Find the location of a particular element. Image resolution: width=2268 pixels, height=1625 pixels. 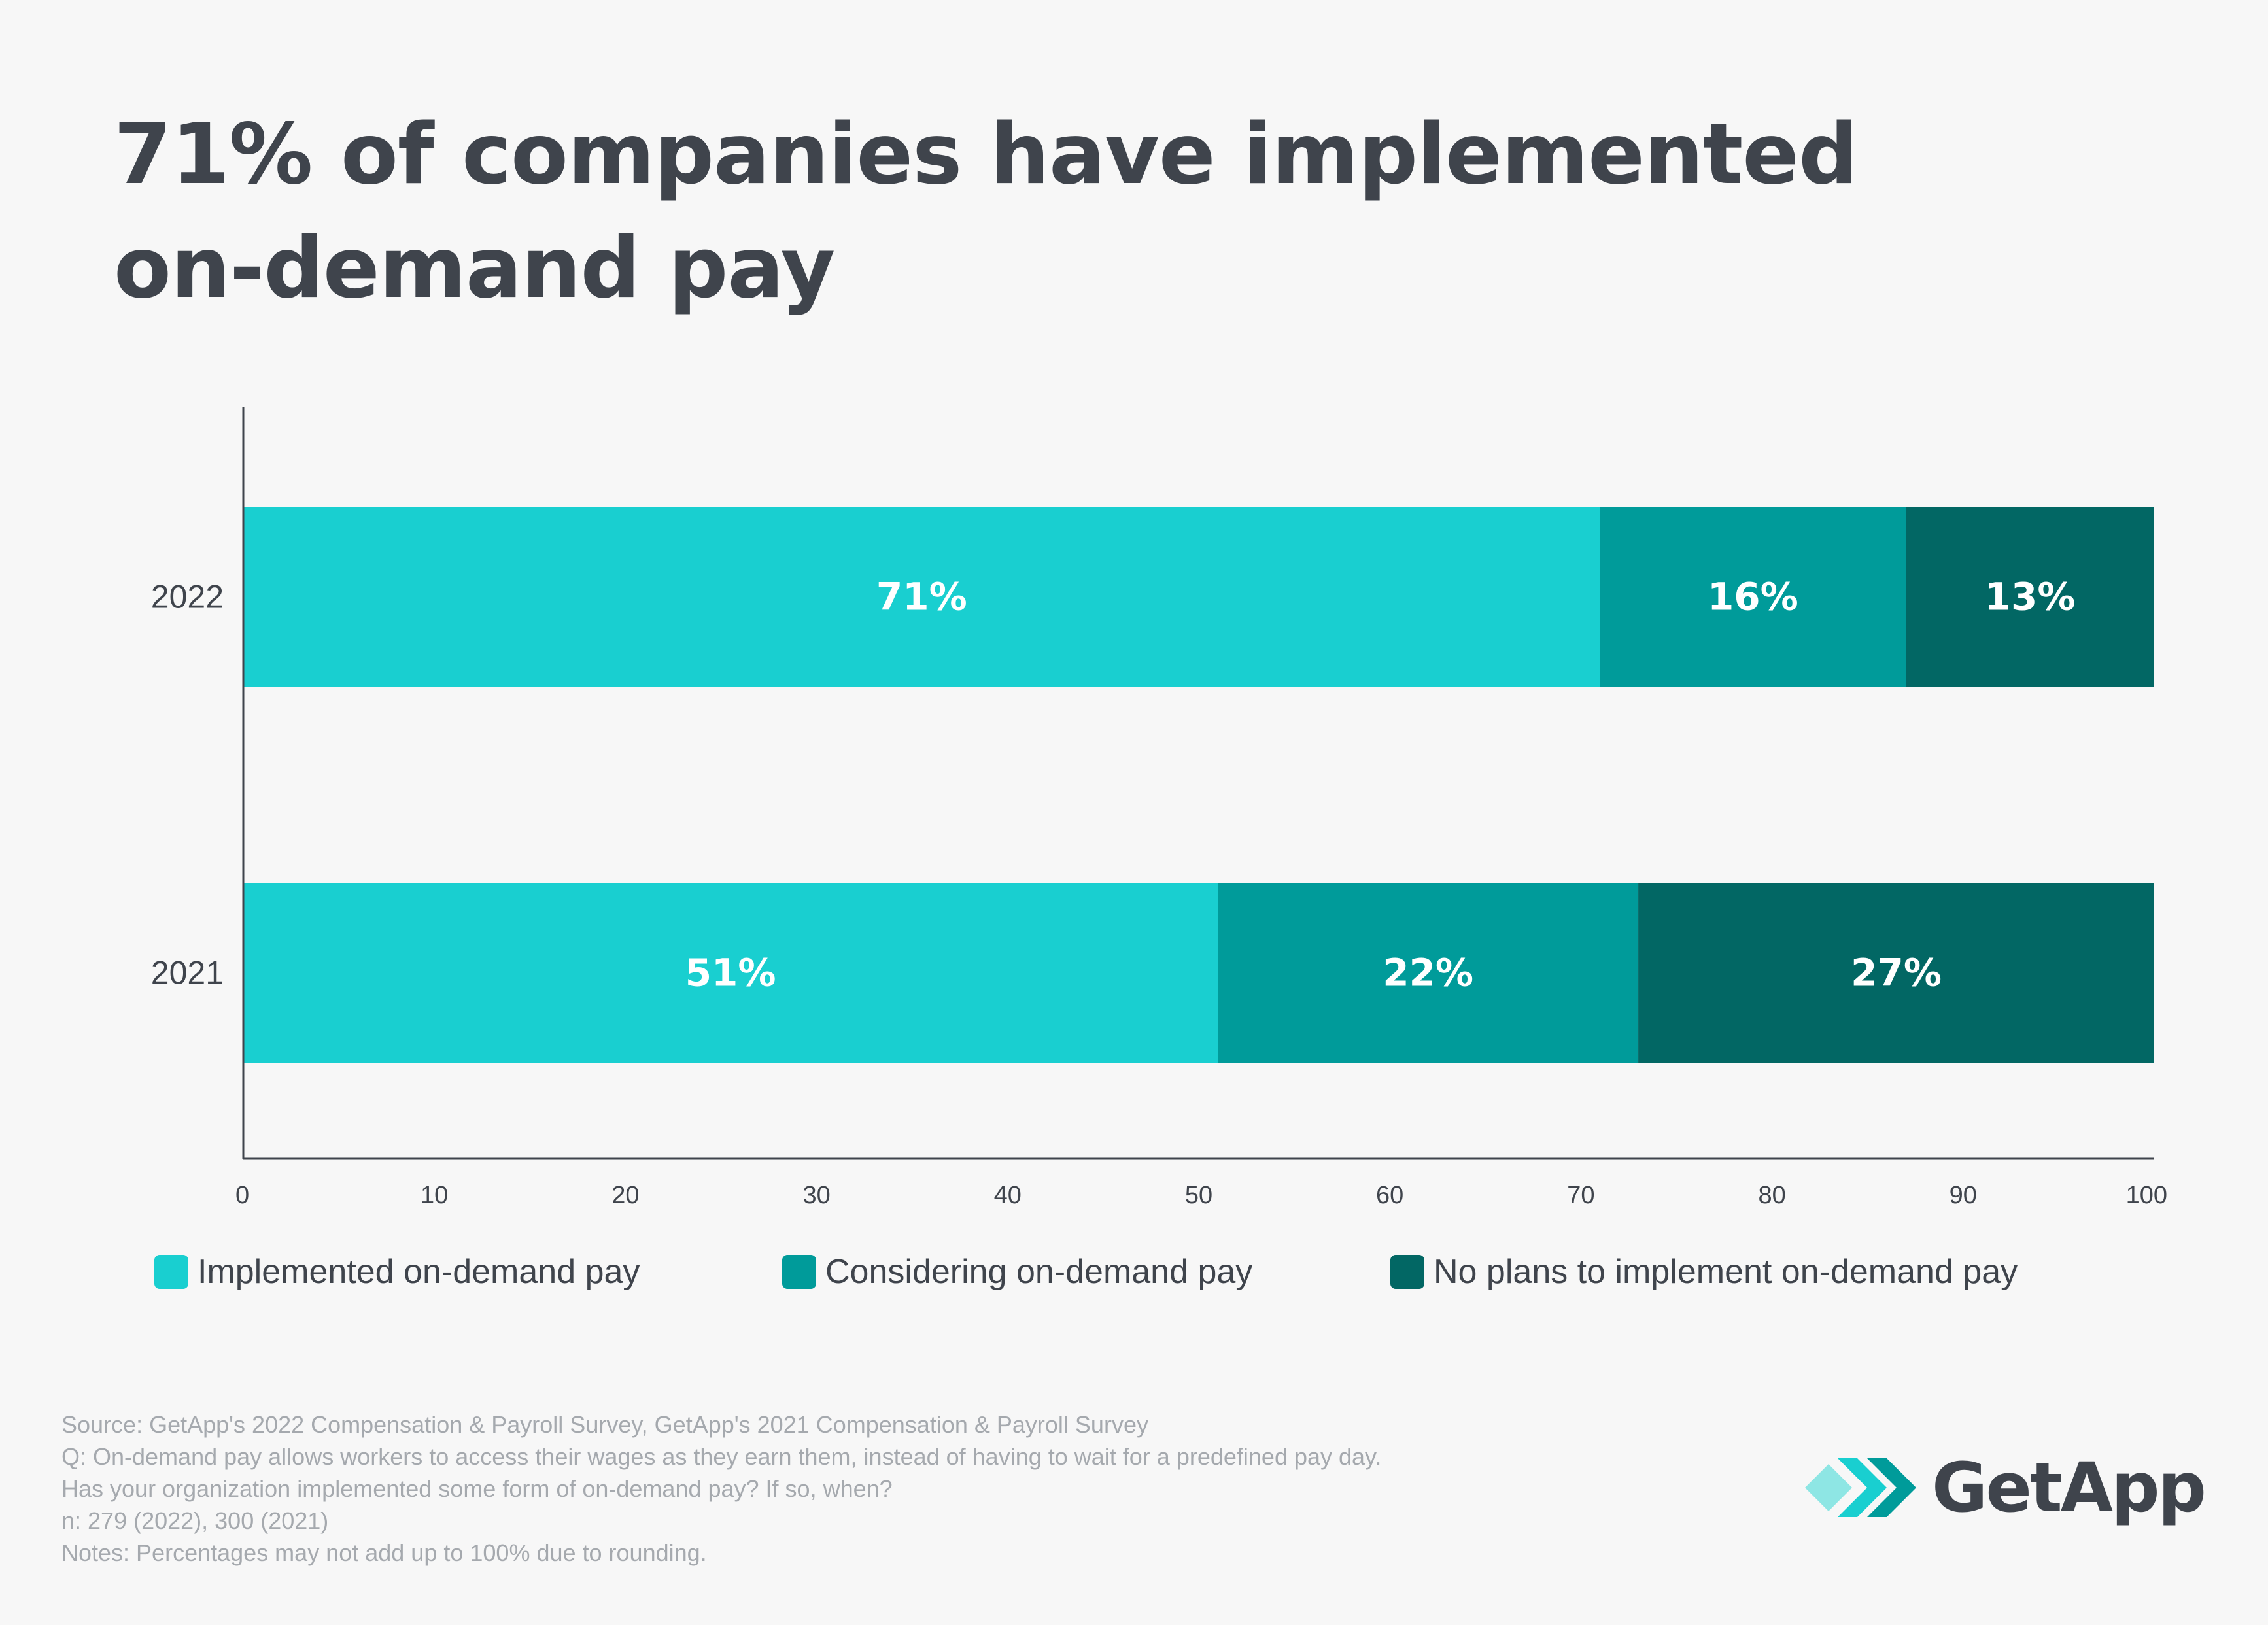

legend-item-no-plans: No plans to implement on-demand pay is located at coordinates (1704, 1272).